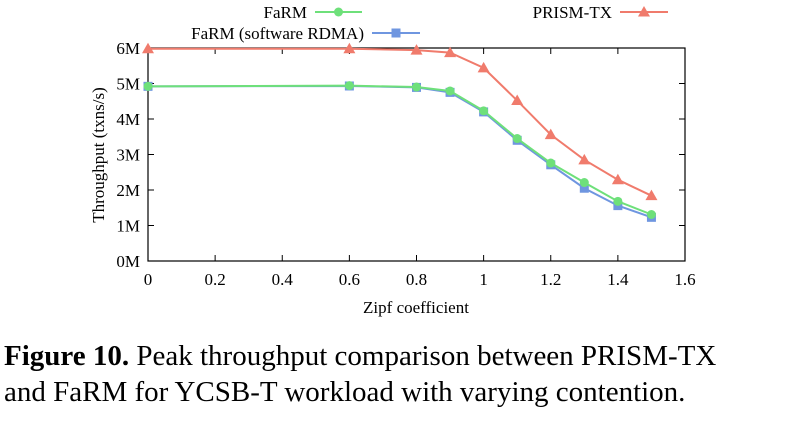 This screenshot has width=809, height=421. I want to click on legend-label: FaRM, so click(285, 12).